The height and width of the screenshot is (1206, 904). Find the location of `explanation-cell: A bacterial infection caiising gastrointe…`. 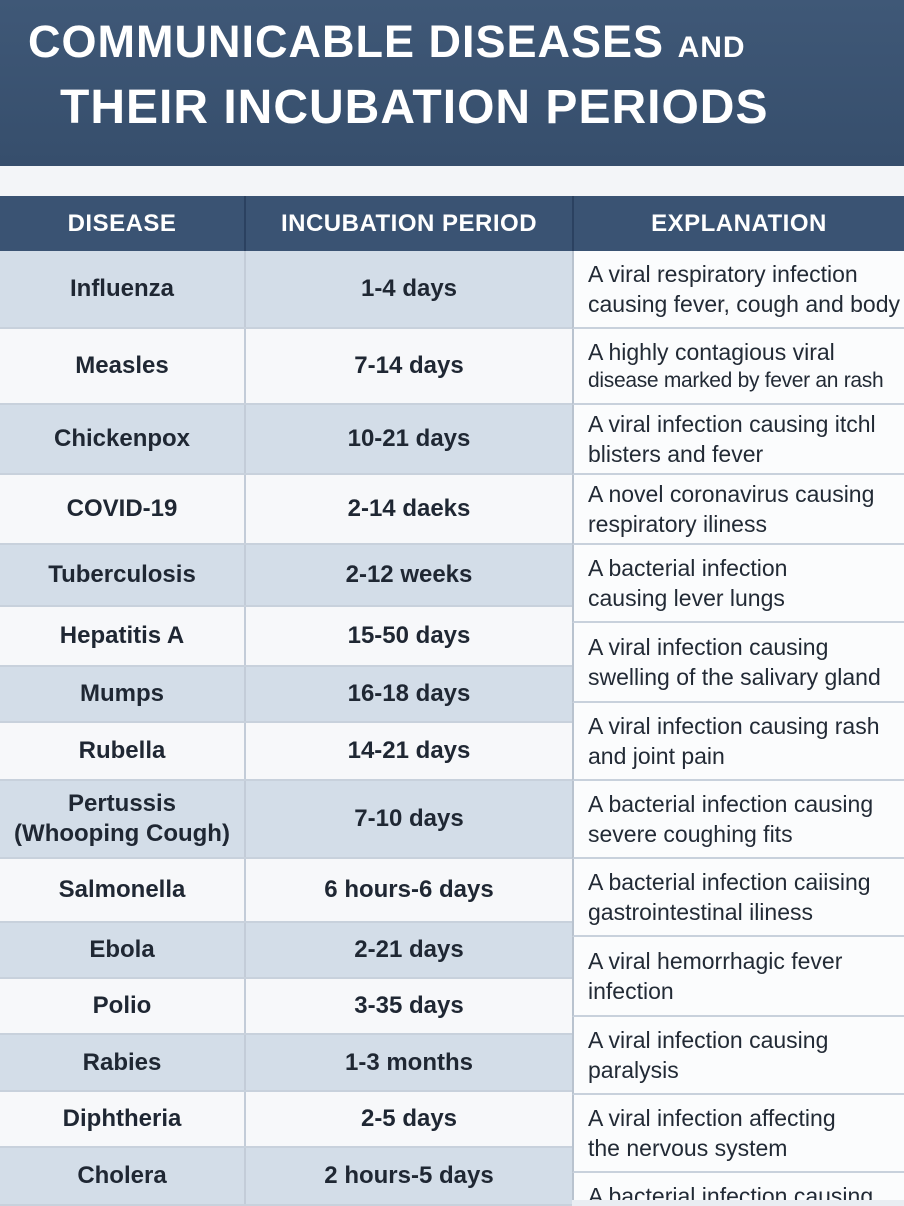

explanation-cell: A bacterial infection caiising gastrointe… is located at coordinates (738, 898).